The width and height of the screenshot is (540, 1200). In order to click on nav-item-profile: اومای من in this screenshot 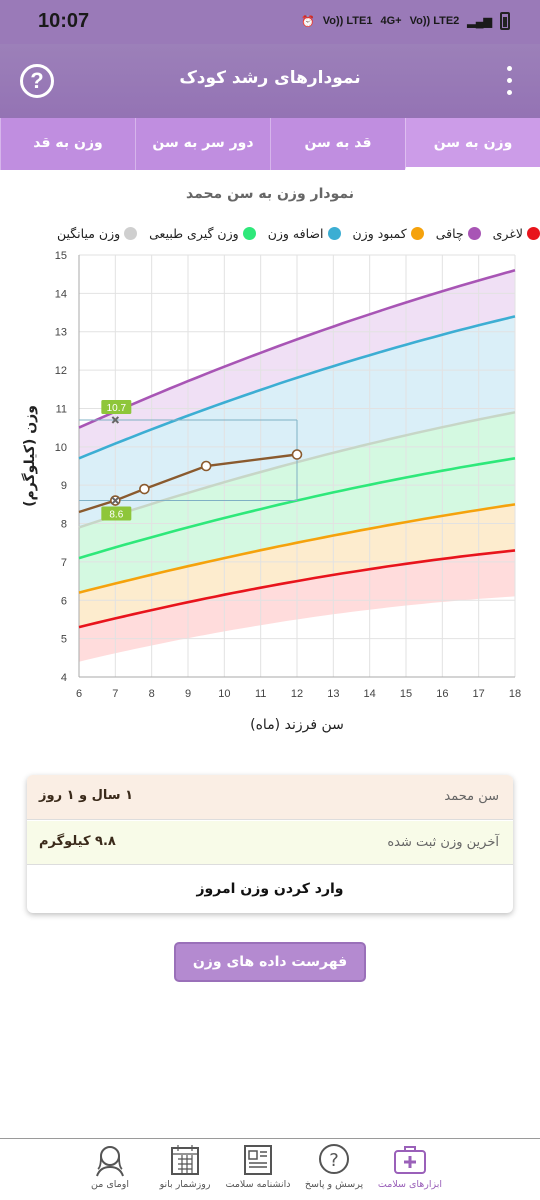, I will do `click(110, 1166)`.